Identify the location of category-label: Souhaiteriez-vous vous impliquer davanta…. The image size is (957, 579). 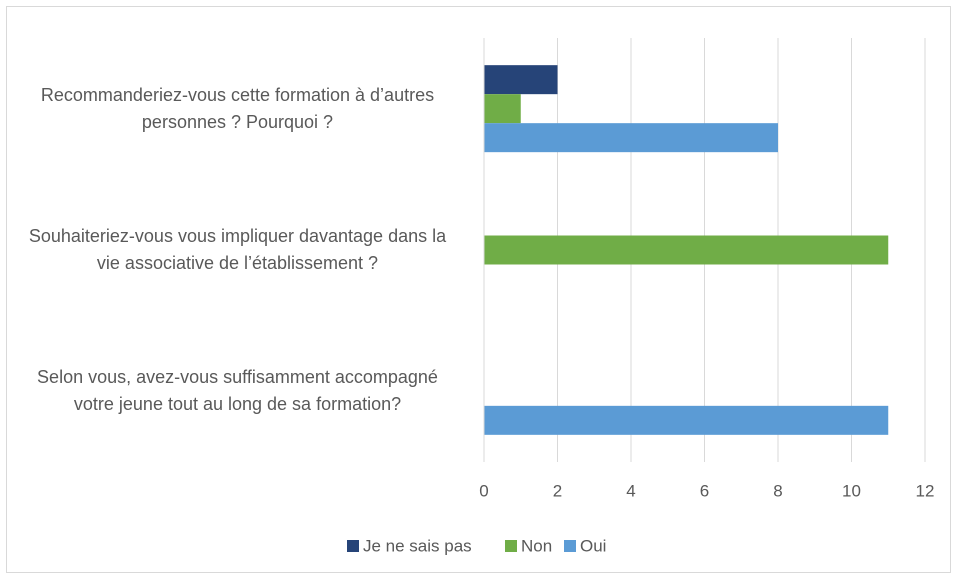
(237, 249).